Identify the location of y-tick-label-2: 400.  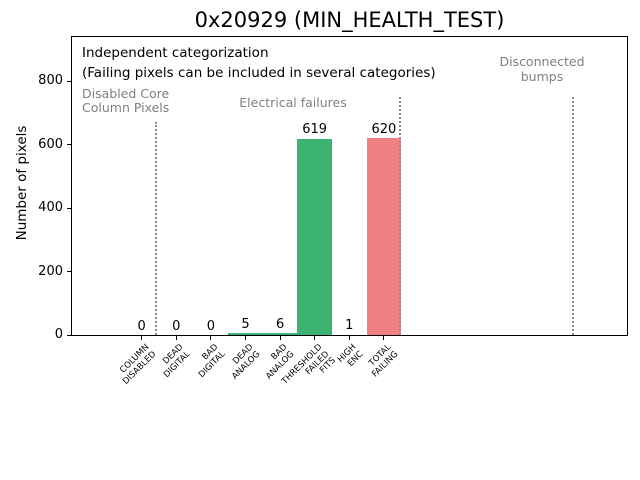
(50, 208).